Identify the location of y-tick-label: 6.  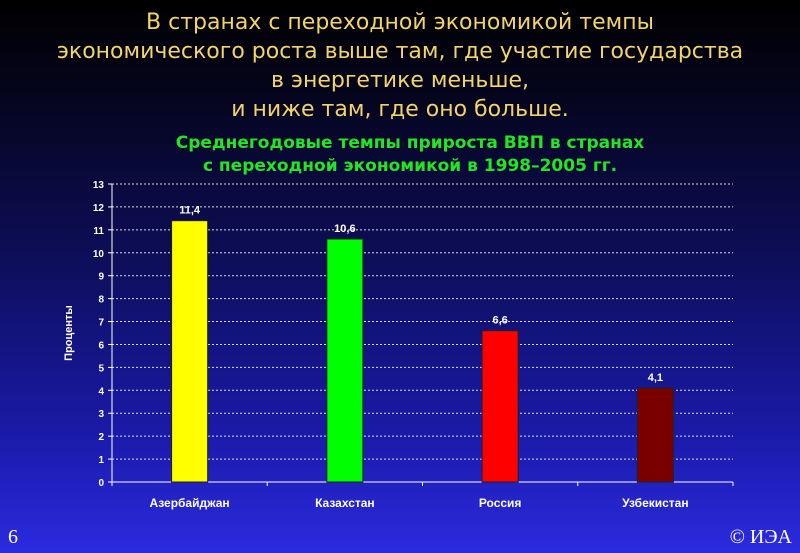
(101, 345).